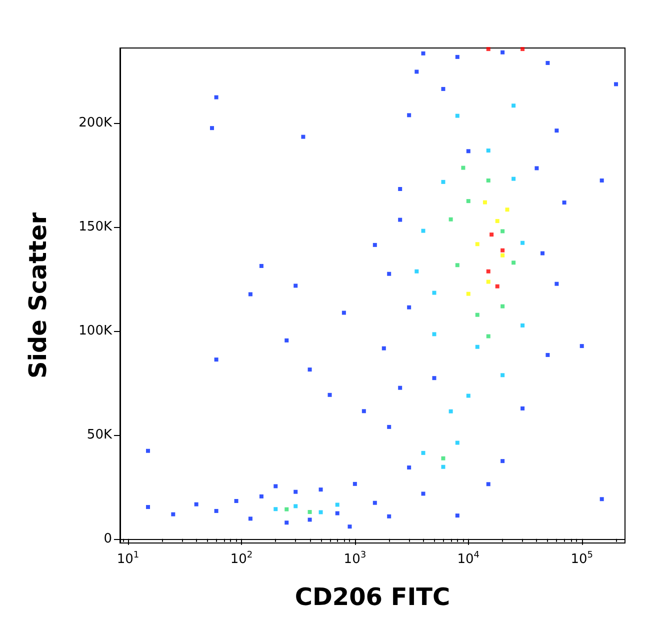 The height and width of the screenshot is (641, 653). I want to click on y-tick-label: 0, so click(108, 538).